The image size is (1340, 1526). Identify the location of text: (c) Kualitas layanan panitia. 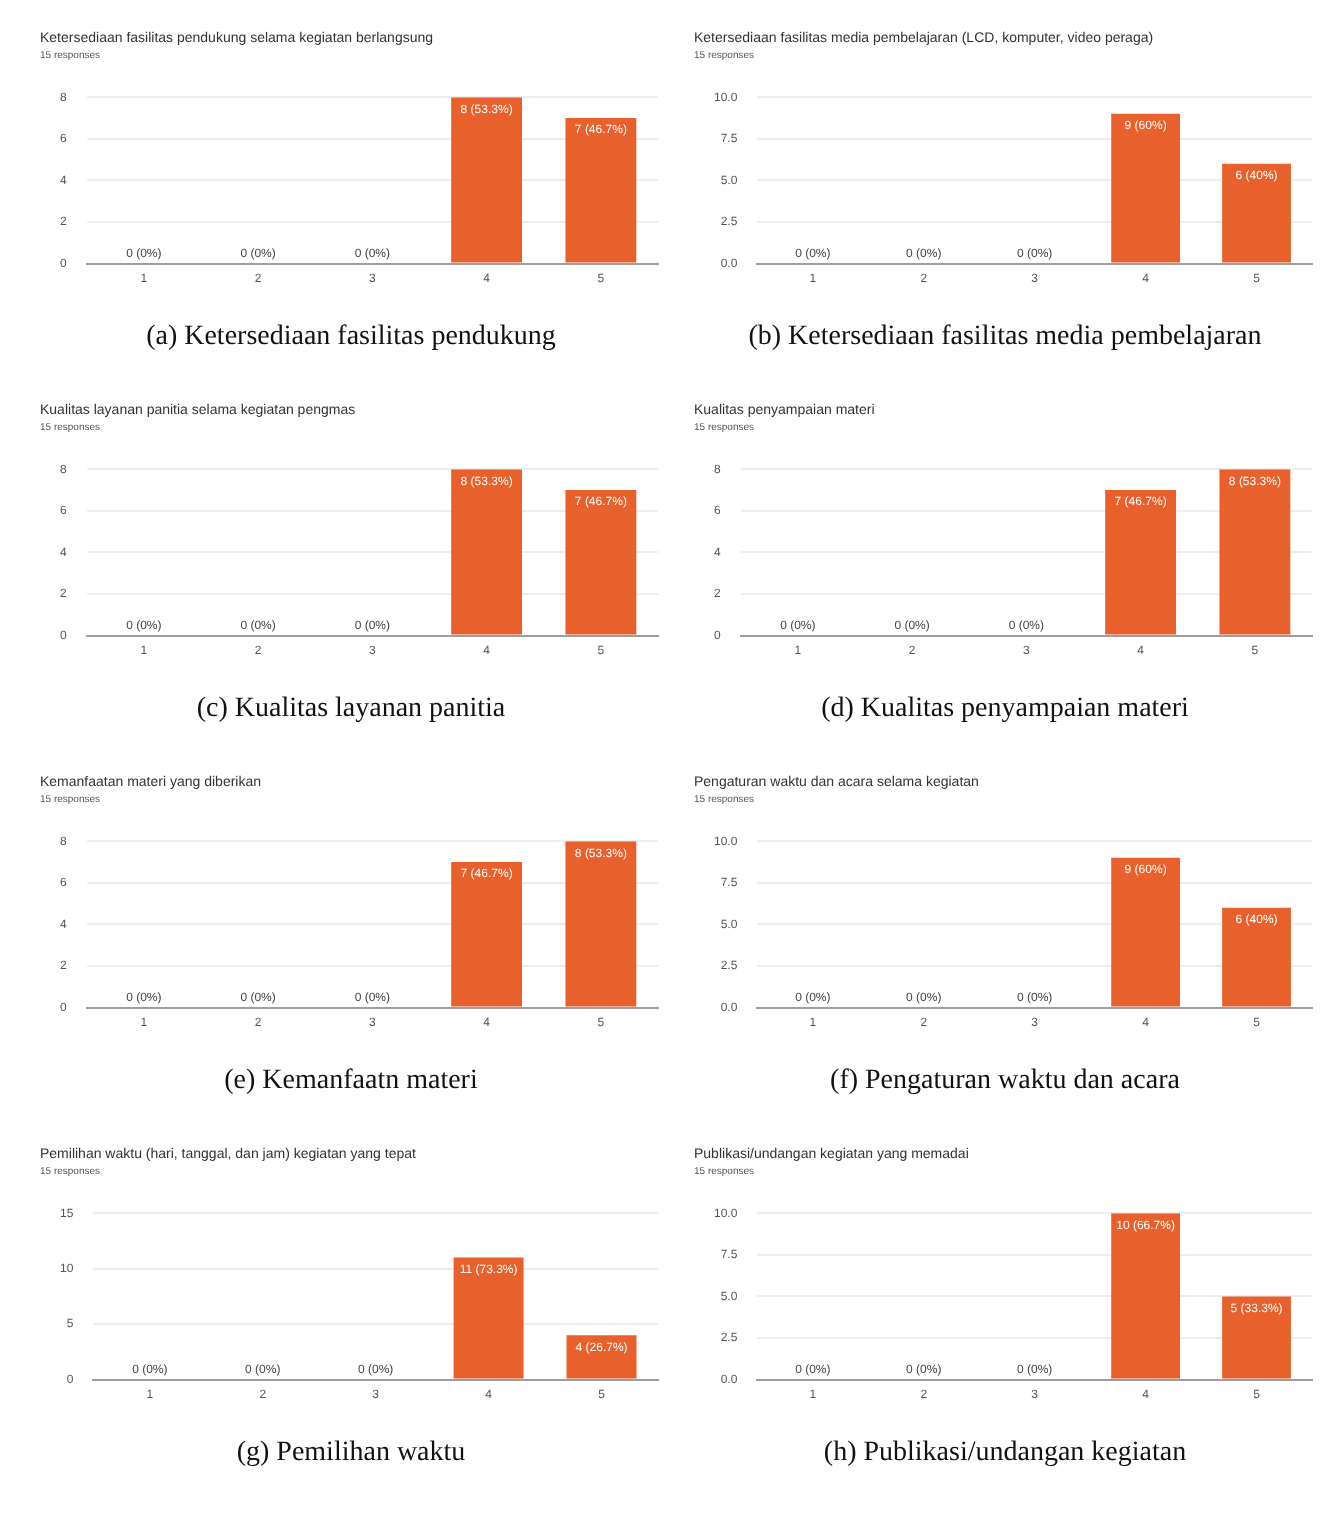
(351, 710).